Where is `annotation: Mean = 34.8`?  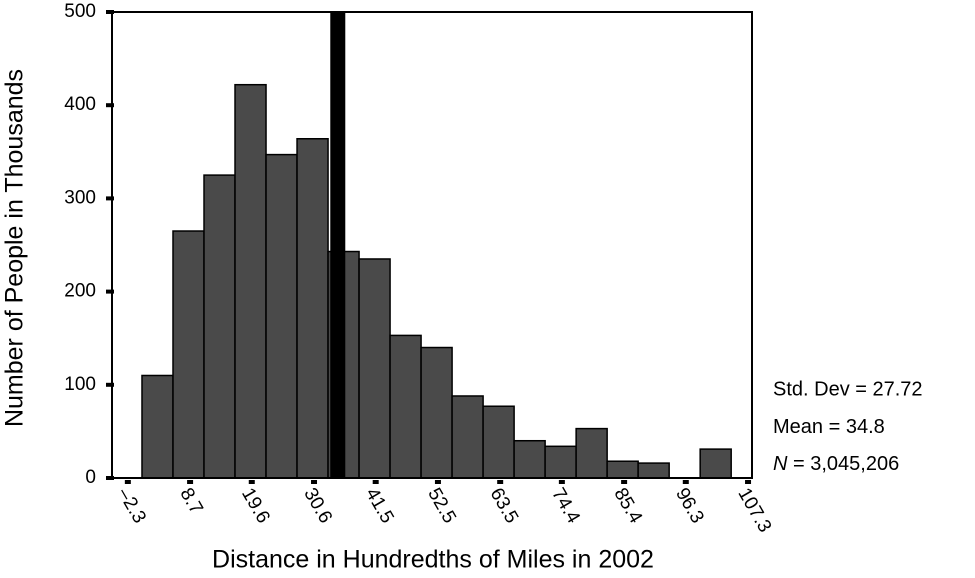 annotation: Mean = 34.8 is located at coordinates (829, 427).